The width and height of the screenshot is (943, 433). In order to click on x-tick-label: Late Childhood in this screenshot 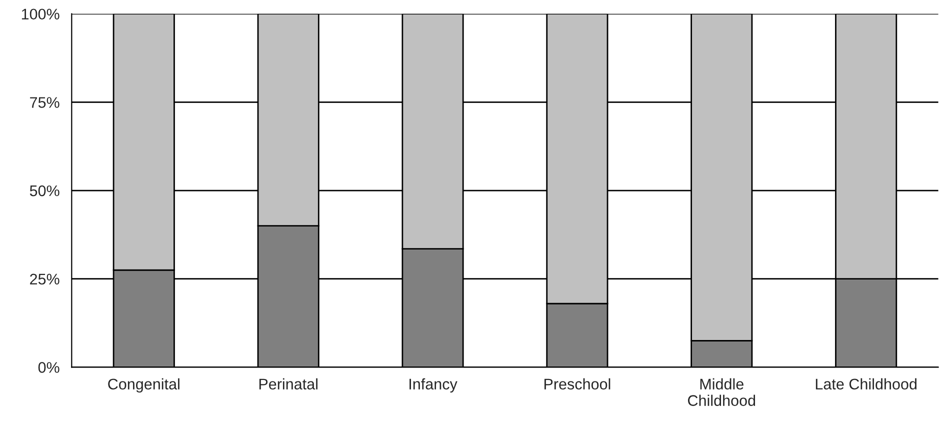, I will do `click(866, 384)`.